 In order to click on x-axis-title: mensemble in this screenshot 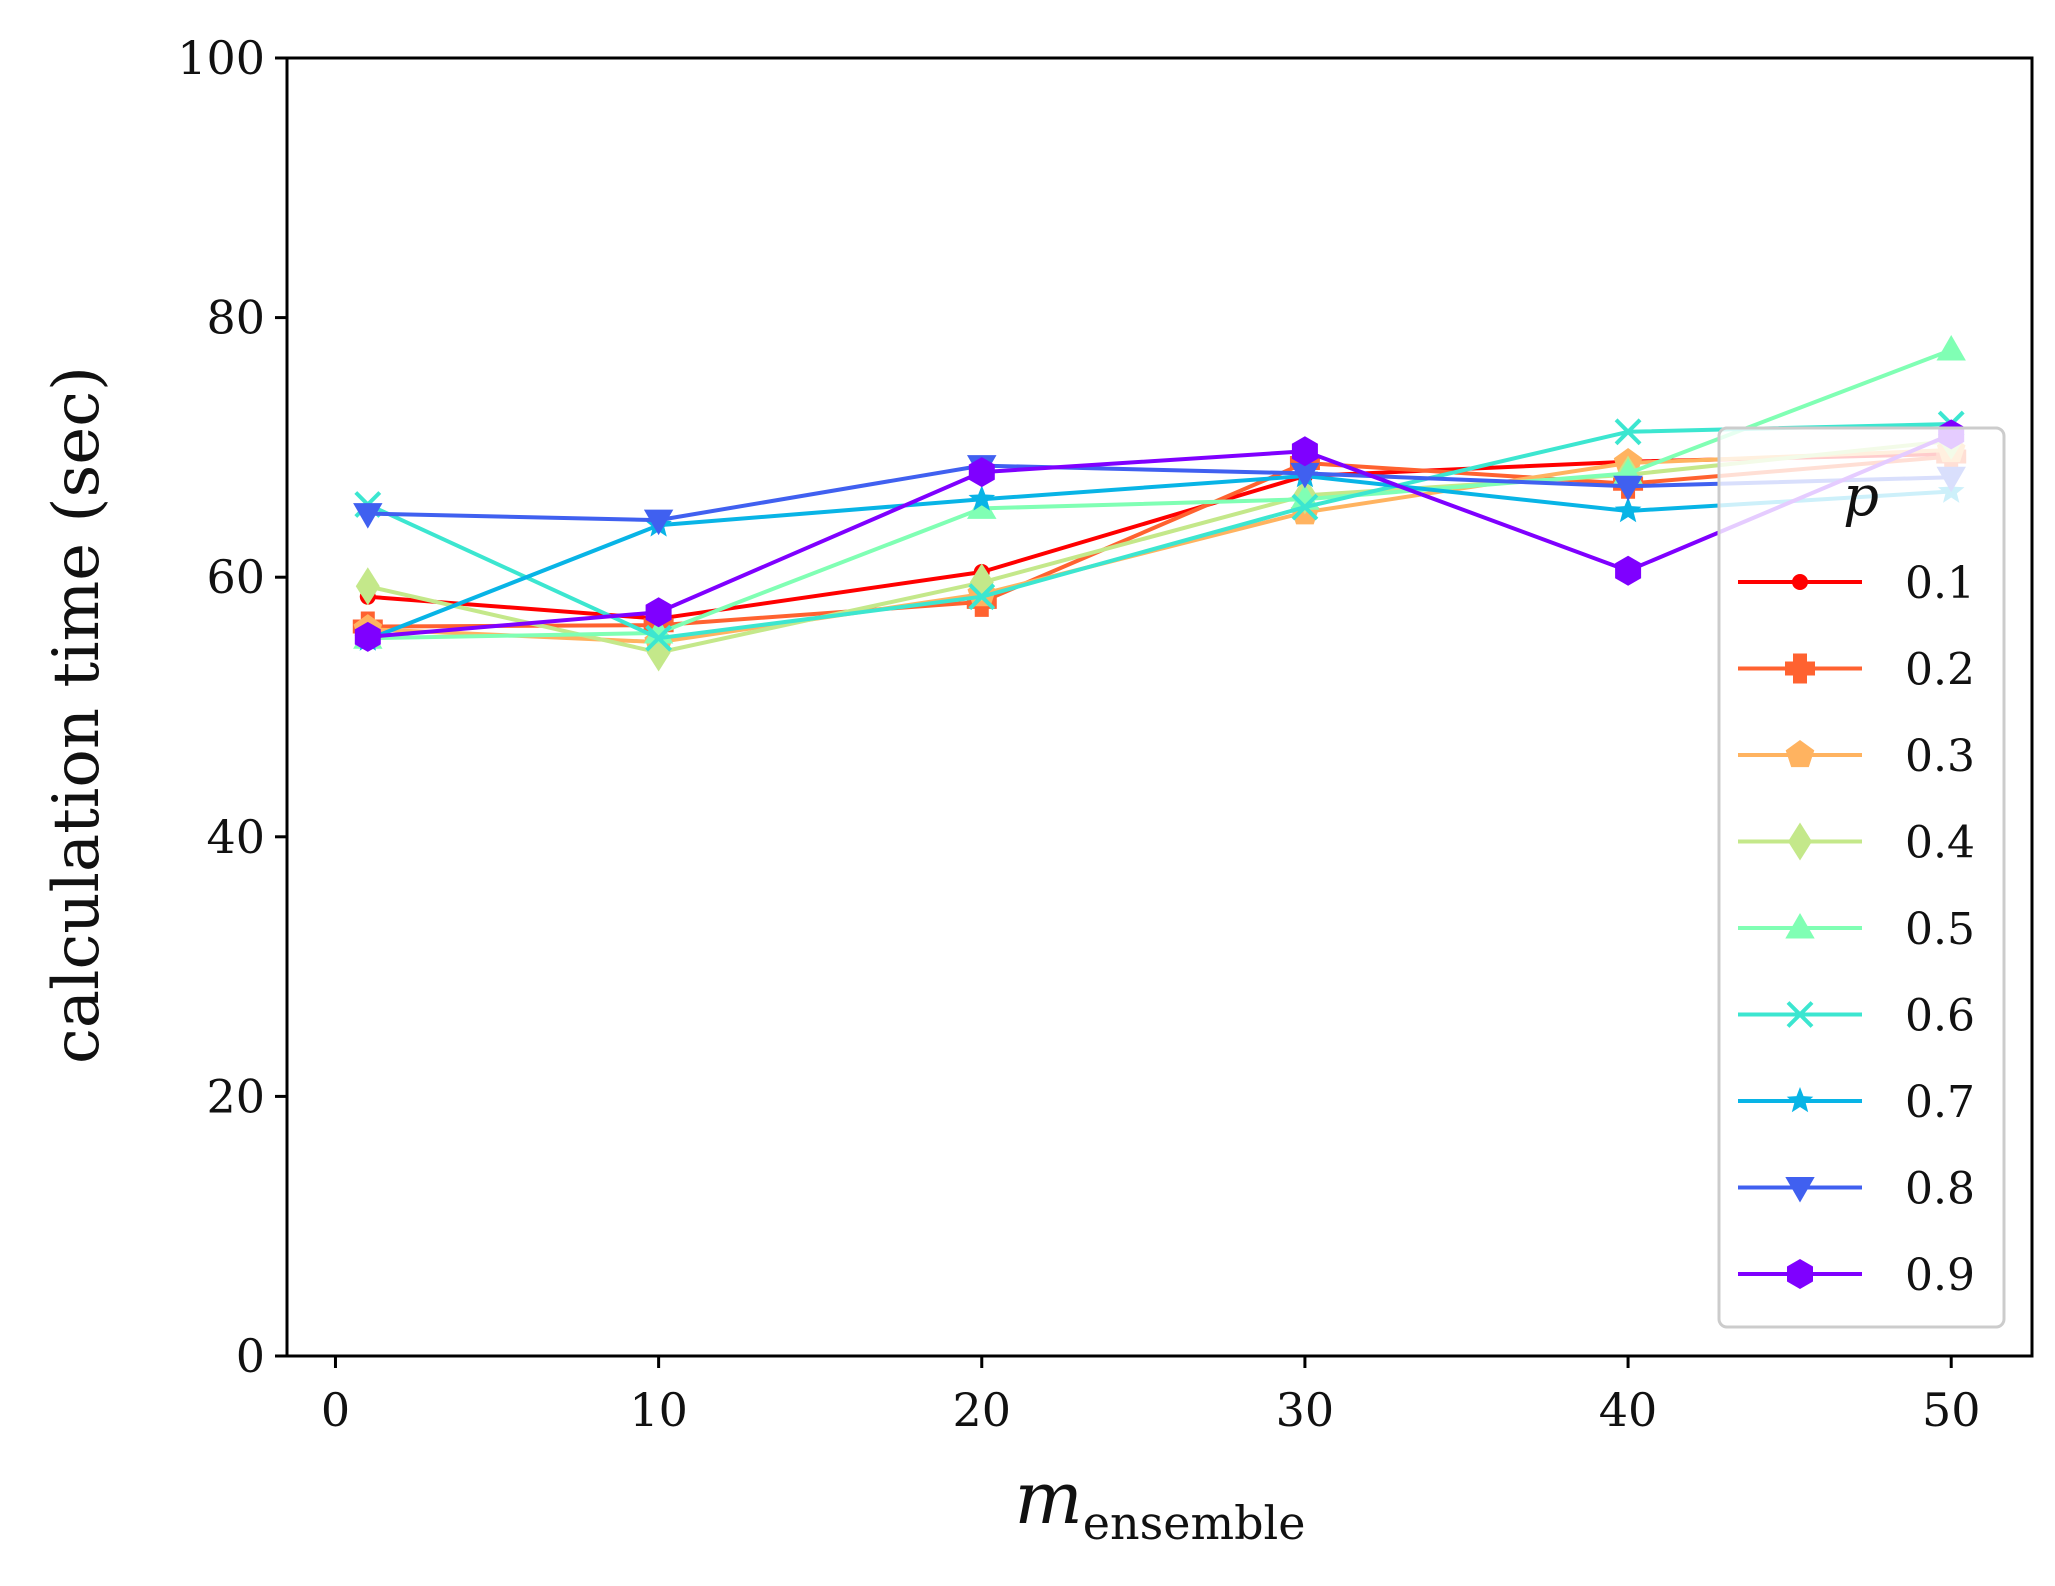, I will do `click(1160, 1503)`.